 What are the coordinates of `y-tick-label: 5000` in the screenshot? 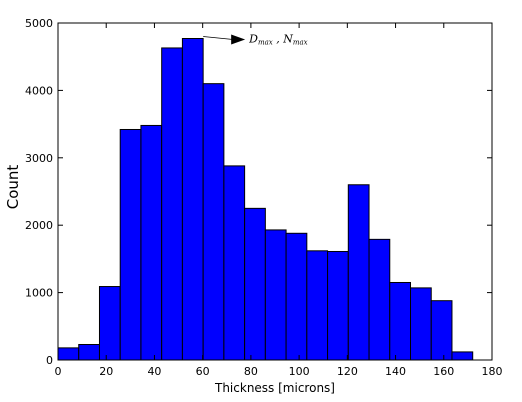 It's located at (39, 23).